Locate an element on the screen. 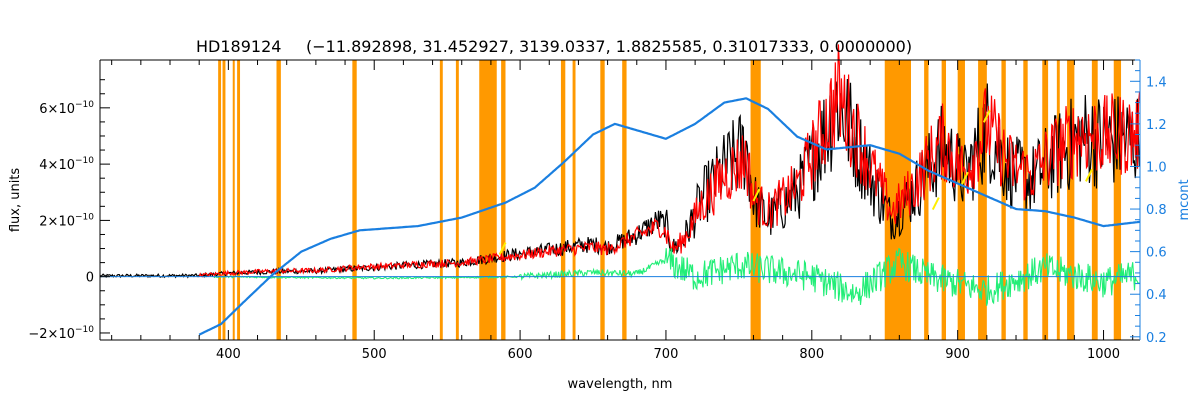 This screenshot has height=400, width=1200. x-tick-label: 800 is located at coordinates (811, 354).